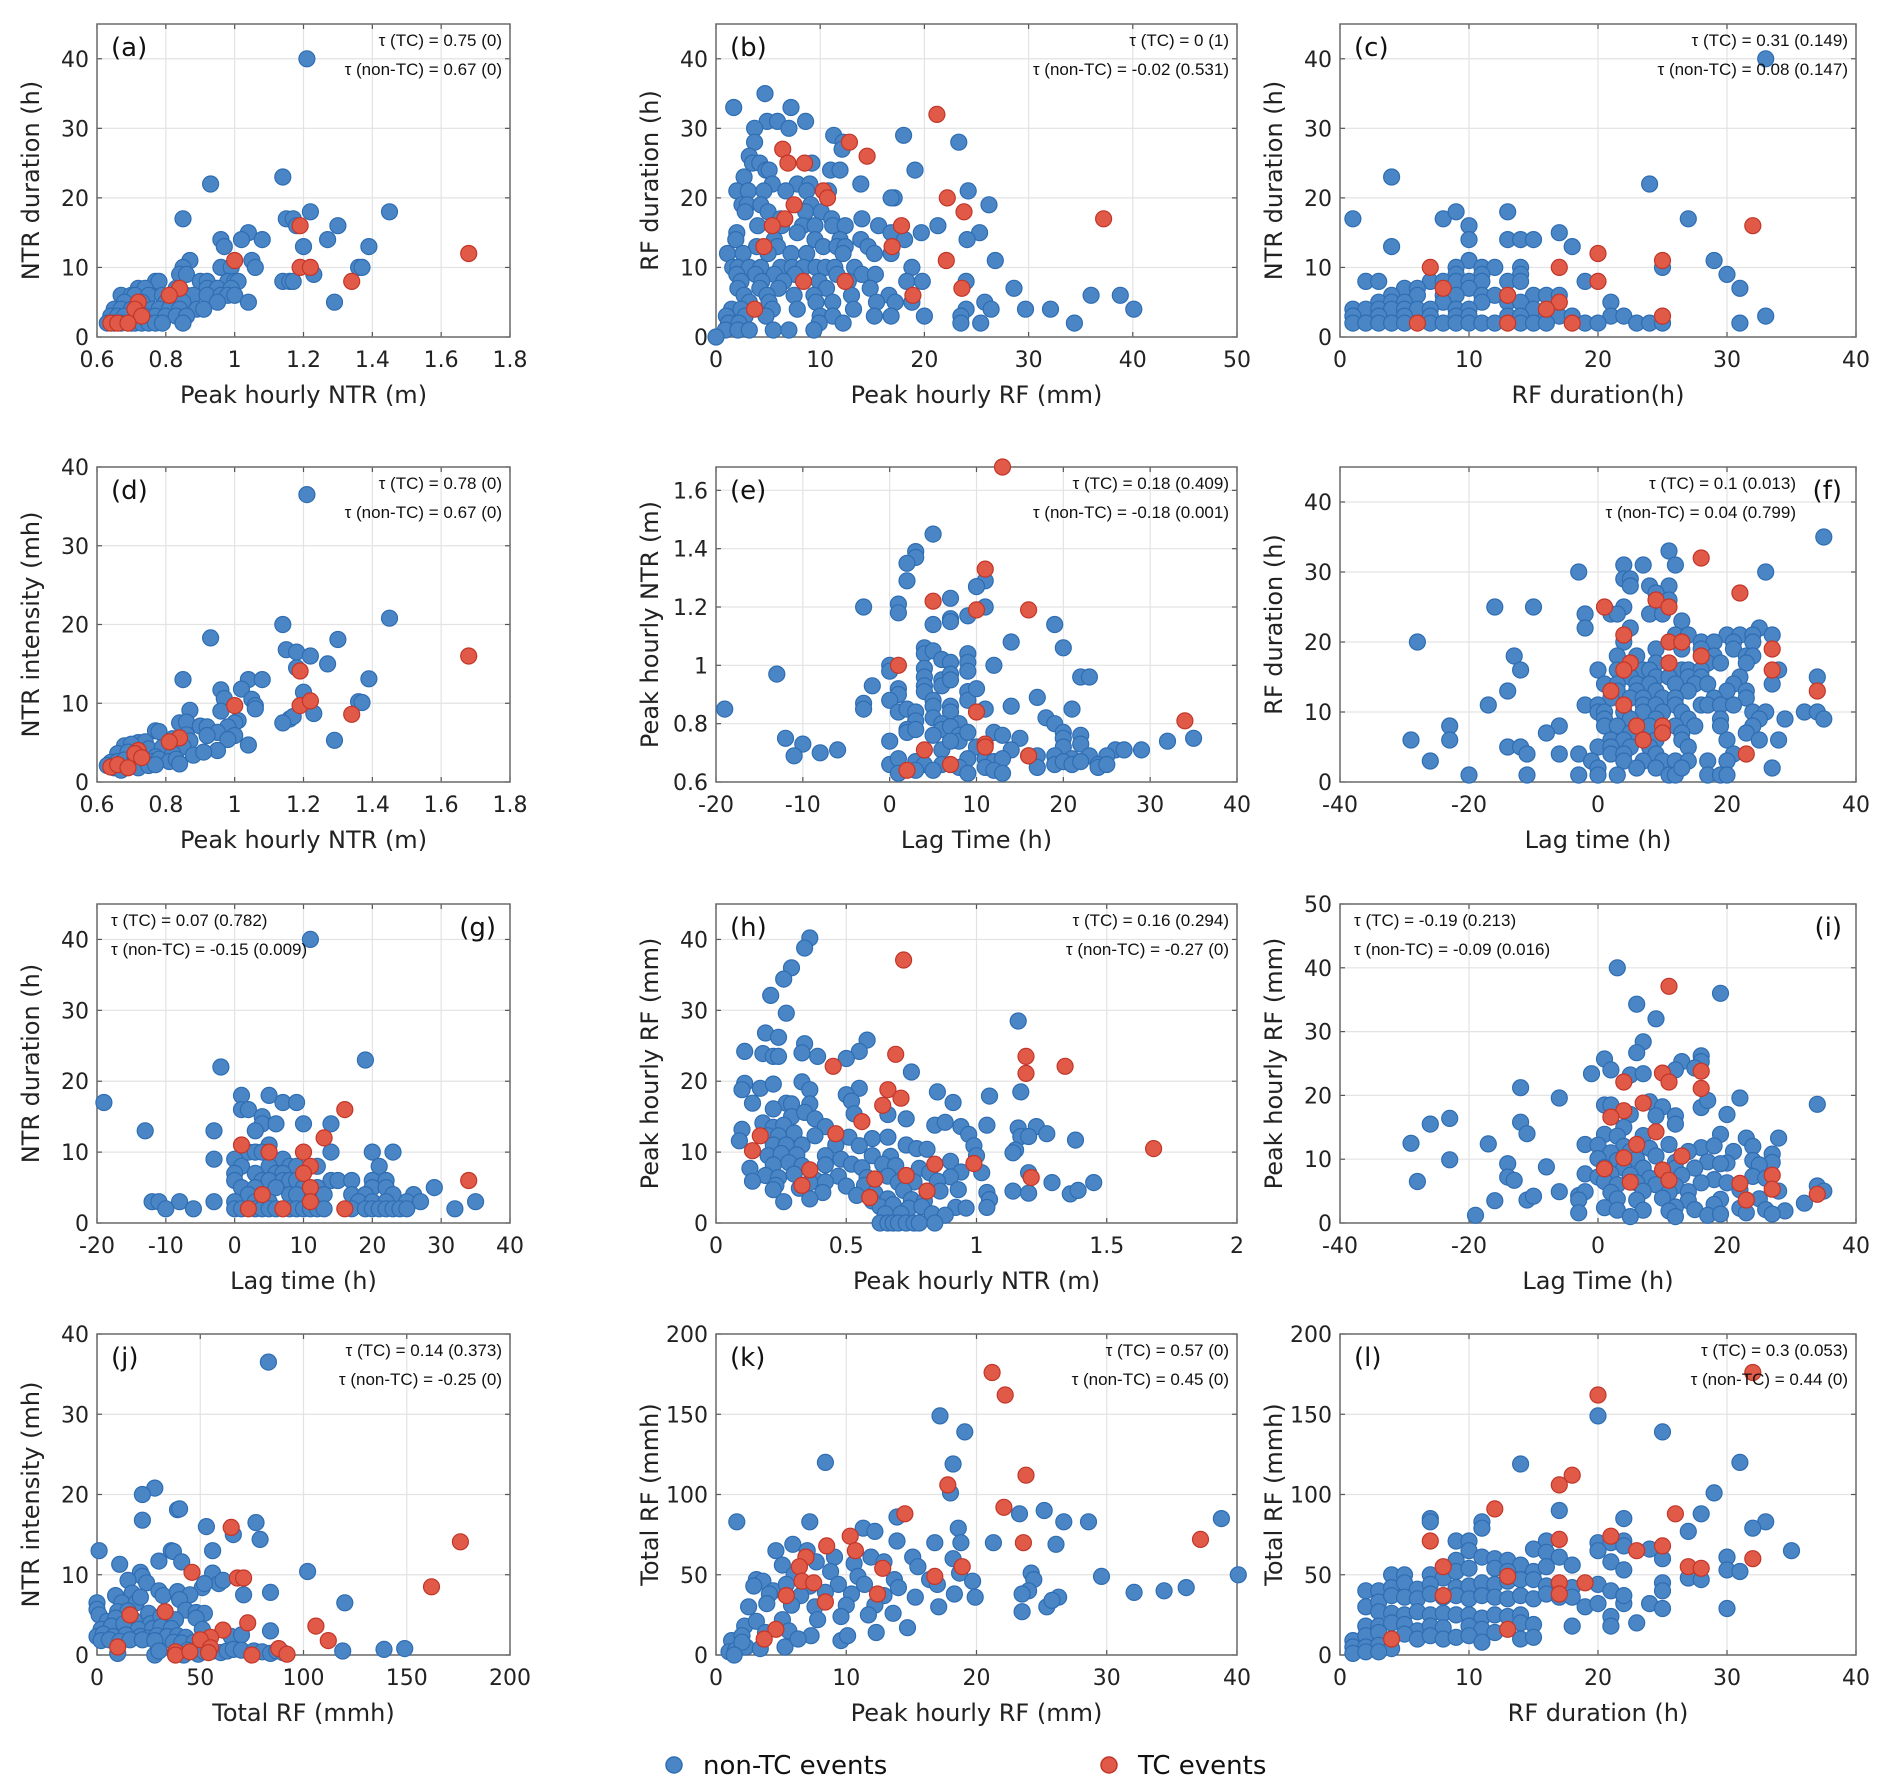 The image size is (1892, 1787). I want to click on kendall-tau-annotation: τ (non-TC) = 0.44 (0), so click(1769, 1379).